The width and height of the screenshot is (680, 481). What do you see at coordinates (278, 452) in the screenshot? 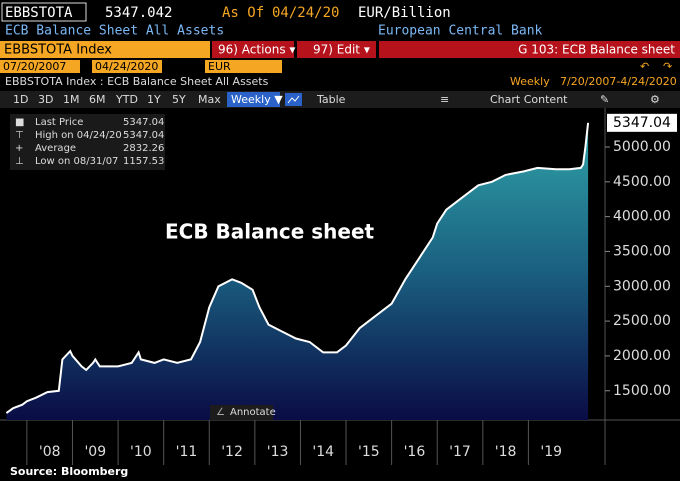
I see `x-tick-label: '13` at bounding box center [278, 452].